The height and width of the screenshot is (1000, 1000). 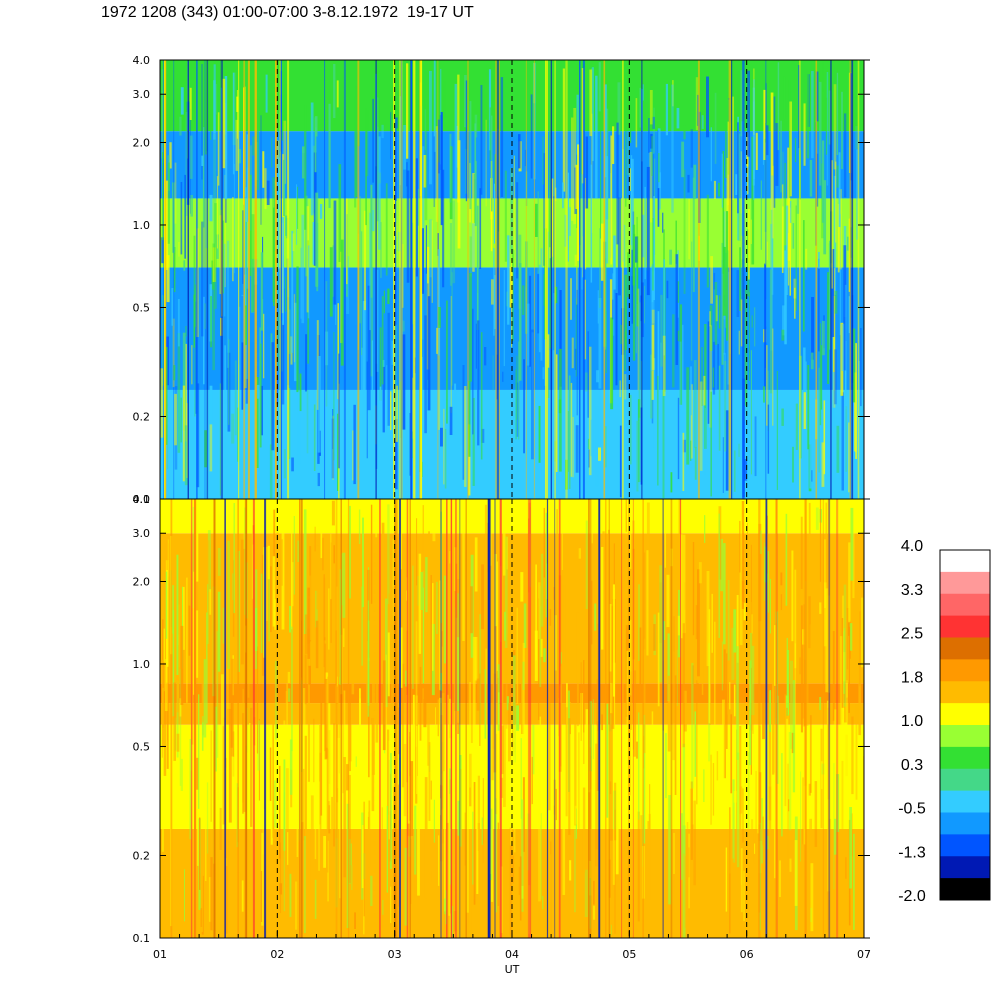 What do you see at coordinates (512, 954) in the screenshot?
I see `x-tick-label: 04` at bounding box center [512, 954].